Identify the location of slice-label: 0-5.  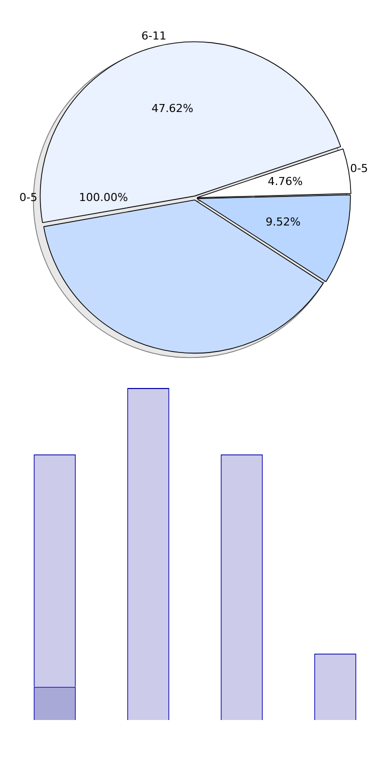
(359, 168).